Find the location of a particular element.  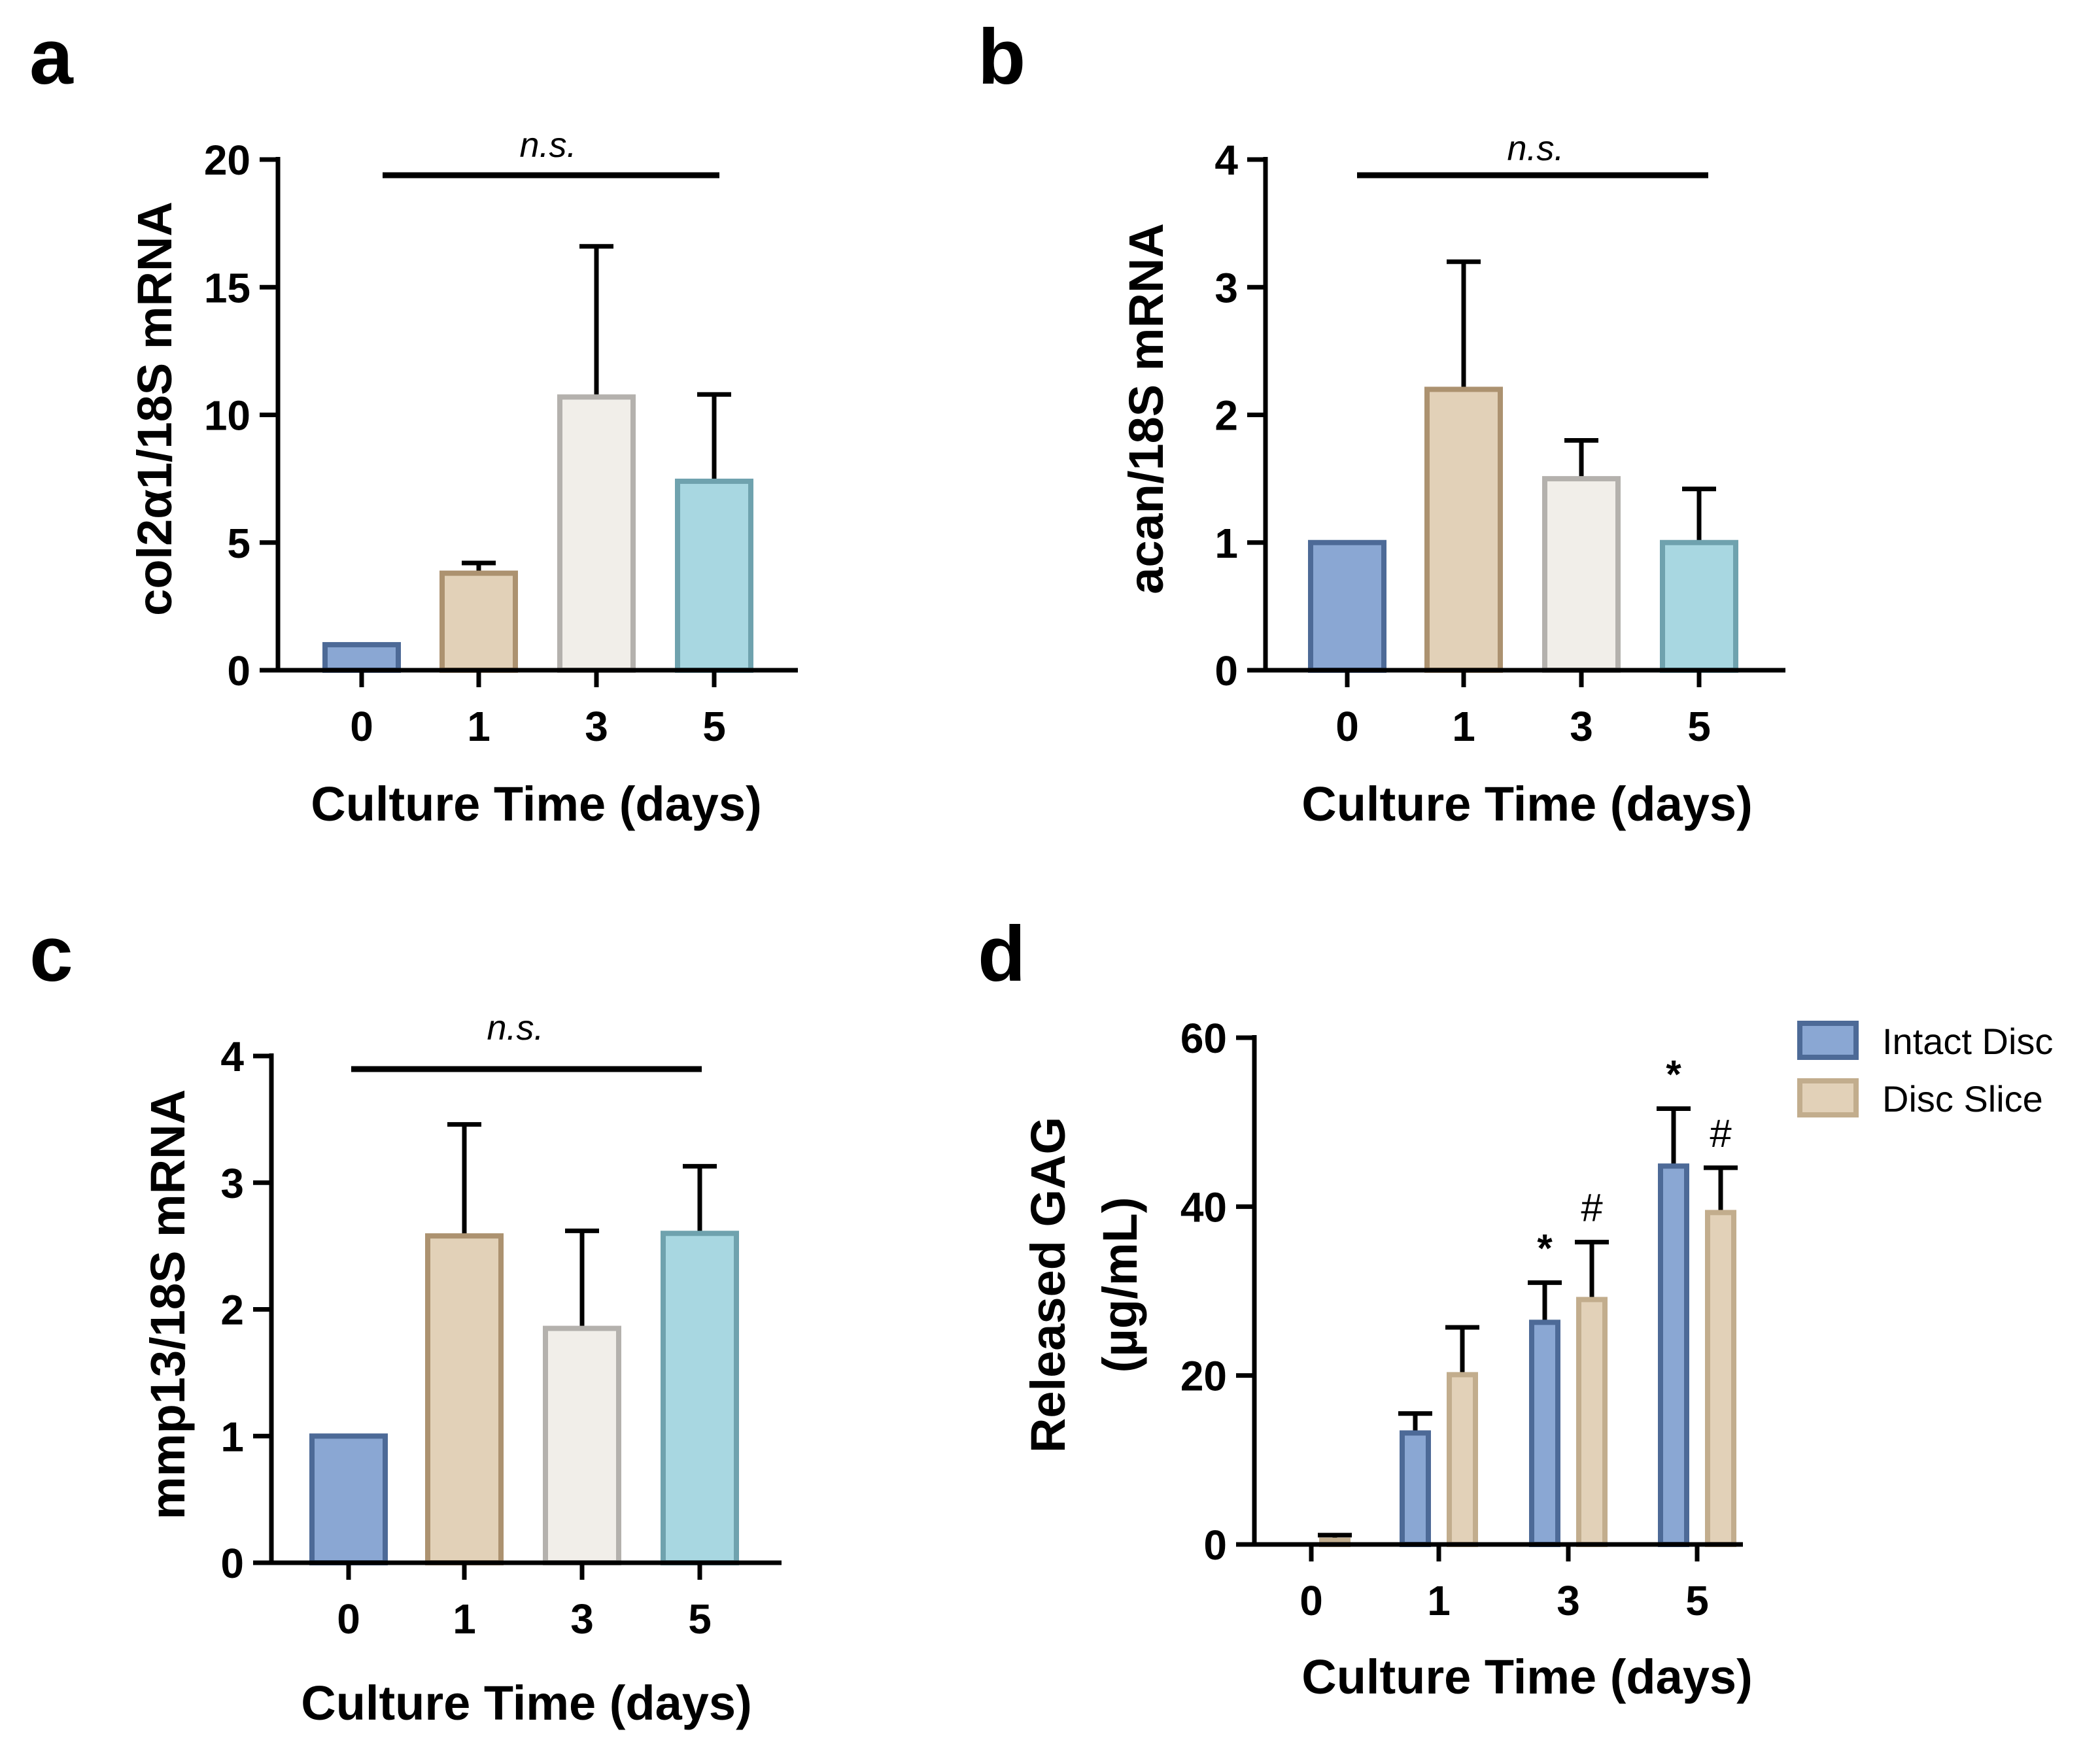

plot-area-a: 0 5 10 15 20 0 1 3 5 is located at coordinates (501, 443).